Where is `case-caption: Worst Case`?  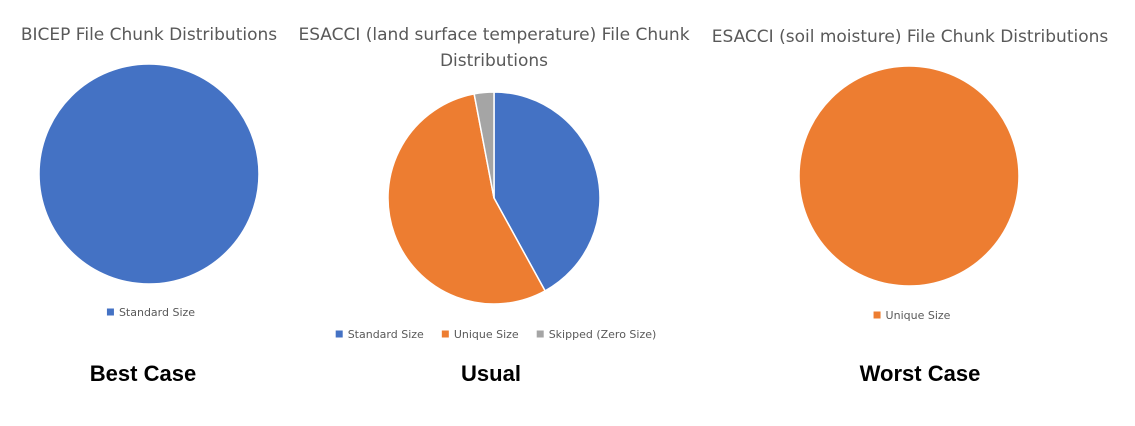
case-caption: Worst Case is located at coordinates (920, 373).